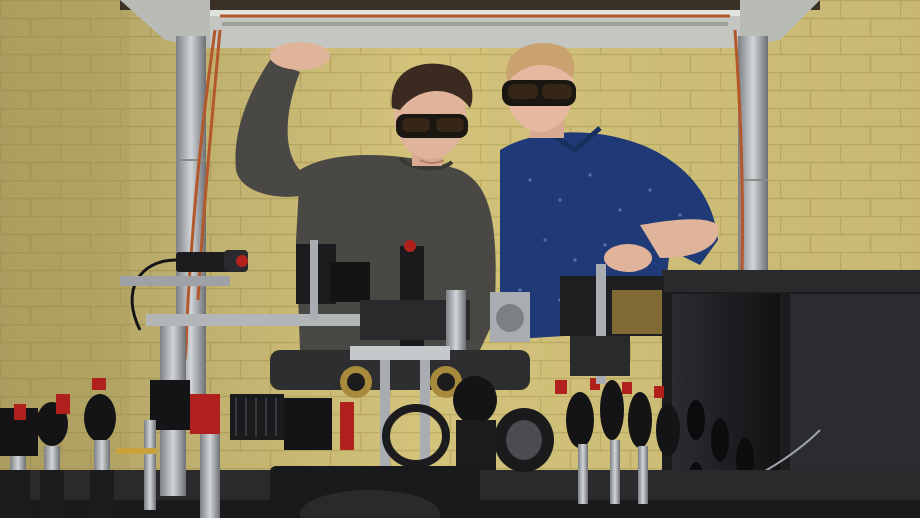 This screenshot has height=518, width=920. Describe the element at coordinates (267, 128) in the screenshot. I see `raised-arm` at that location.